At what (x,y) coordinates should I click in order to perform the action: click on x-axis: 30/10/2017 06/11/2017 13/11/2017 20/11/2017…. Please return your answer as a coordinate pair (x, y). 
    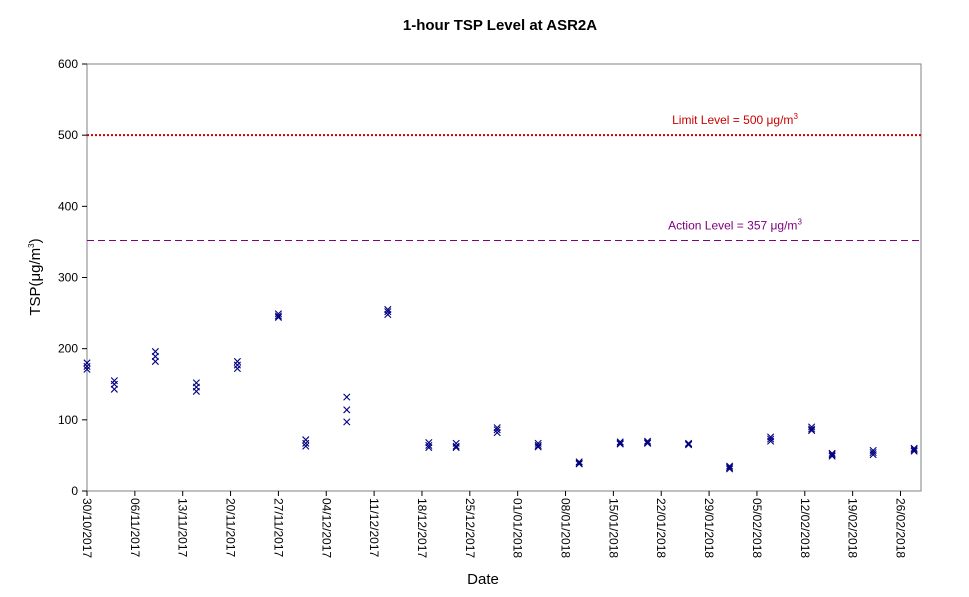
    Looking at the image, I should click on (493, 524).